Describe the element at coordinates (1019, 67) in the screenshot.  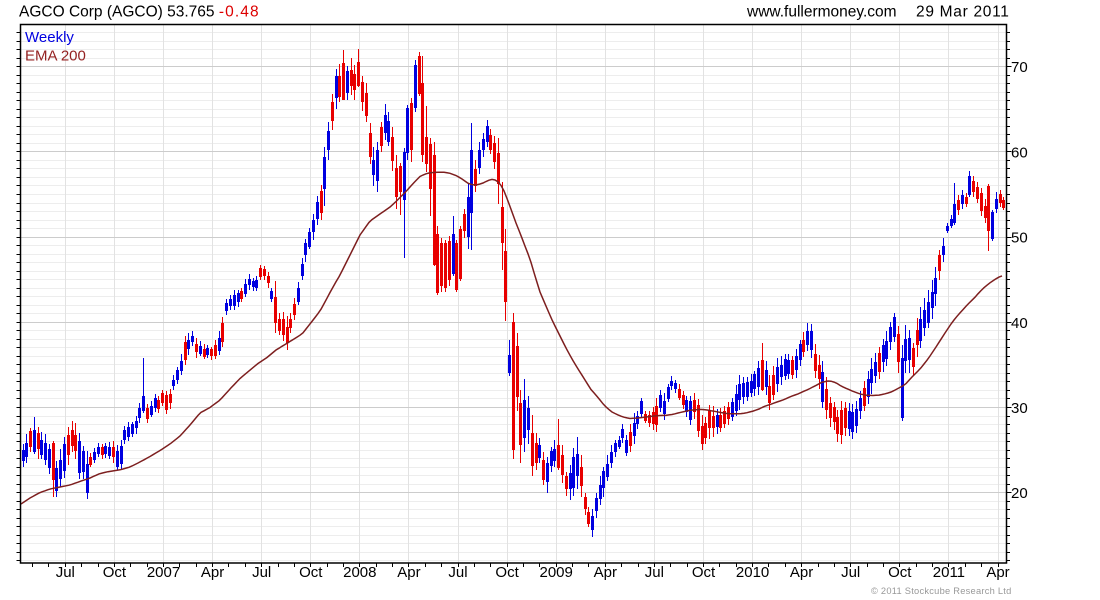
I see `svg-text: 70` at that location.